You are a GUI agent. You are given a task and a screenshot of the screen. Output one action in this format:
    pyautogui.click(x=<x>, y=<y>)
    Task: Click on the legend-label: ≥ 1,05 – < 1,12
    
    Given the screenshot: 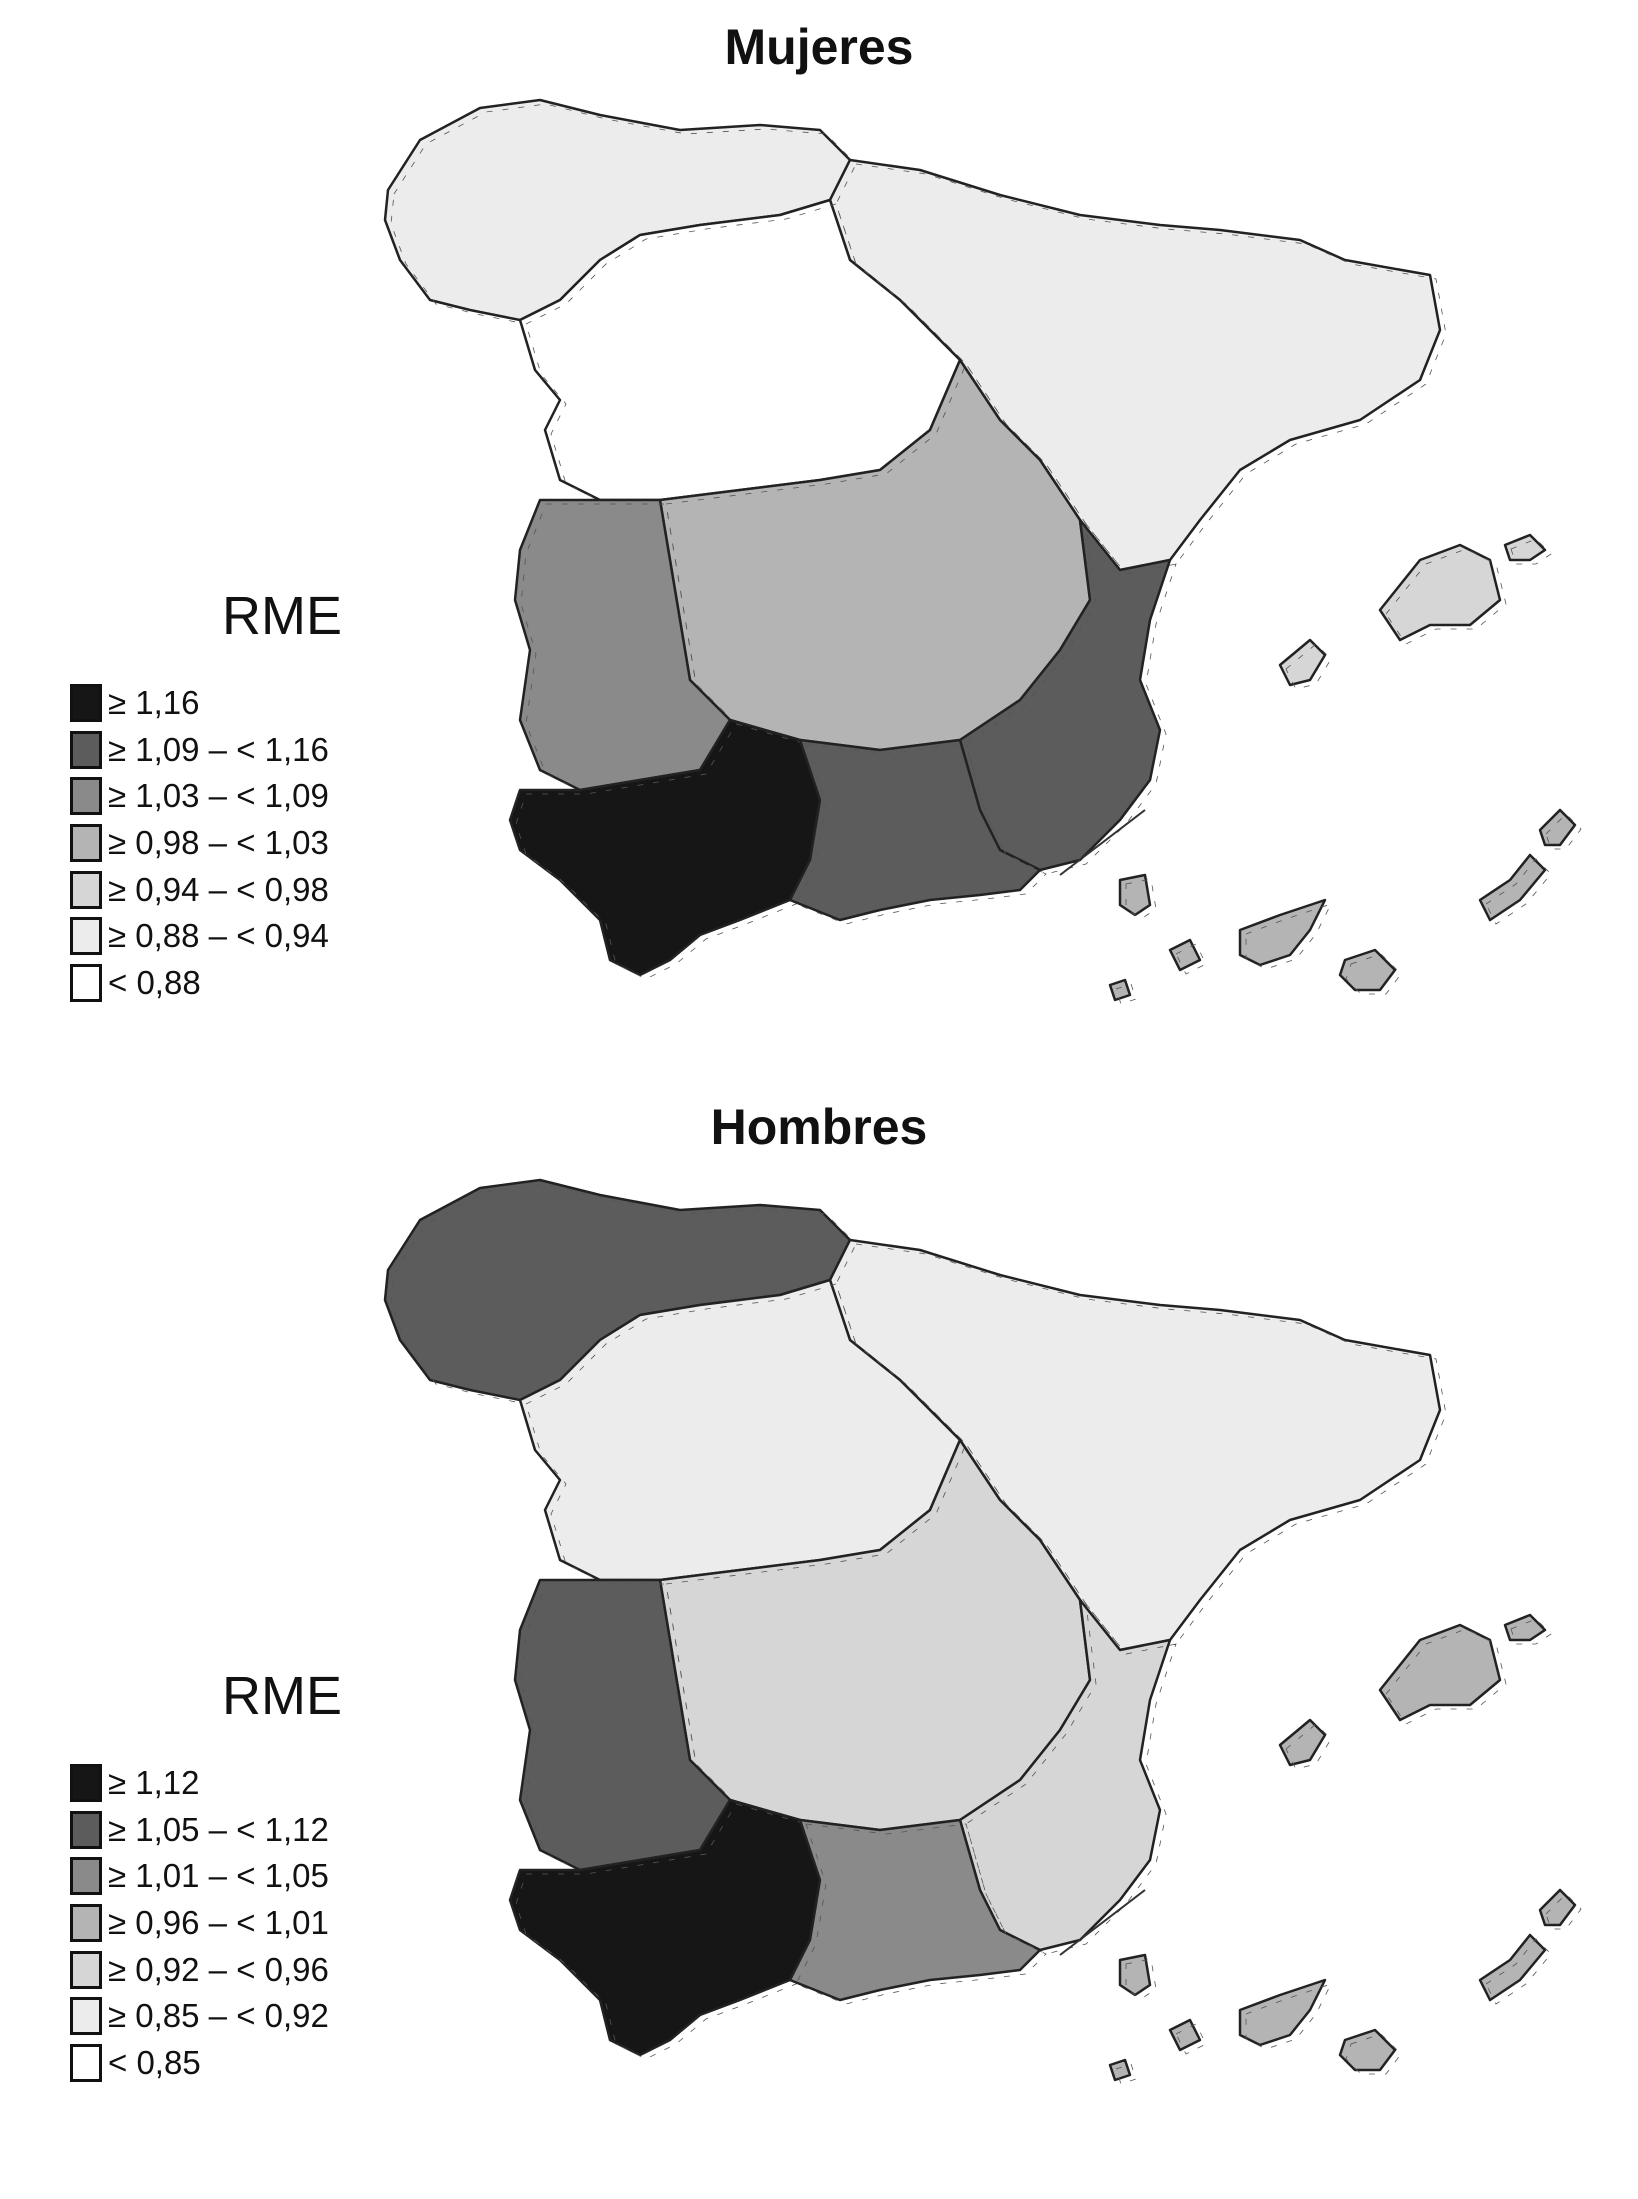 What is the action you would take?
    pyautogui.click(x=218, y=1829)
    